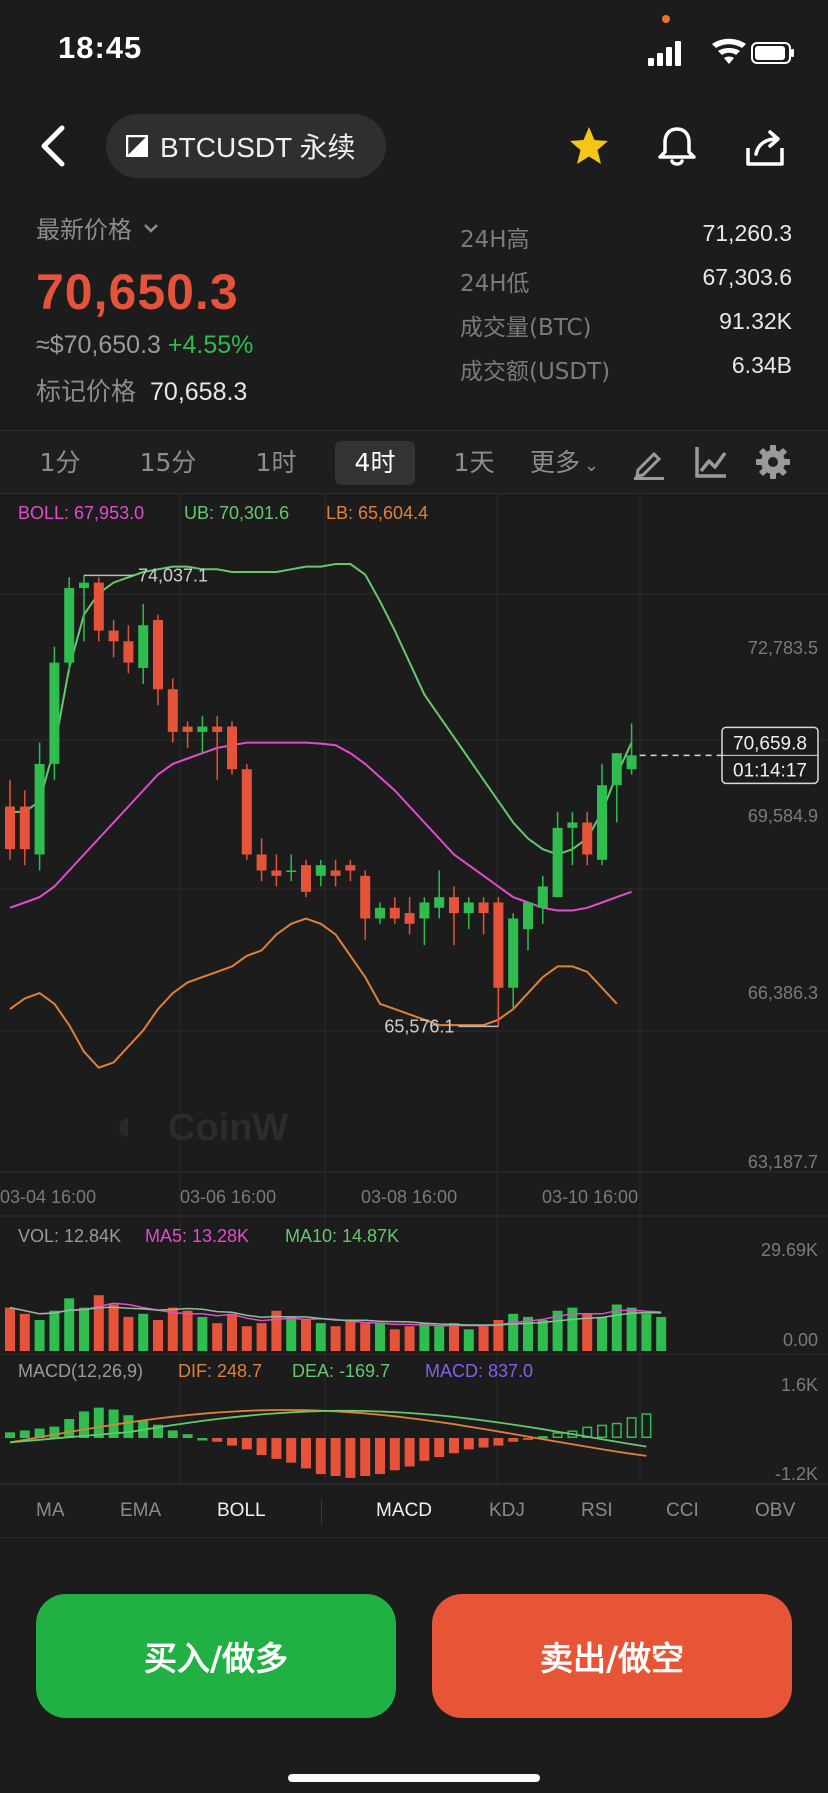 This screenshot has width=828, height=1793. I want to click on macd-dea-label: DEA: -169.7, so click(341, 1371).